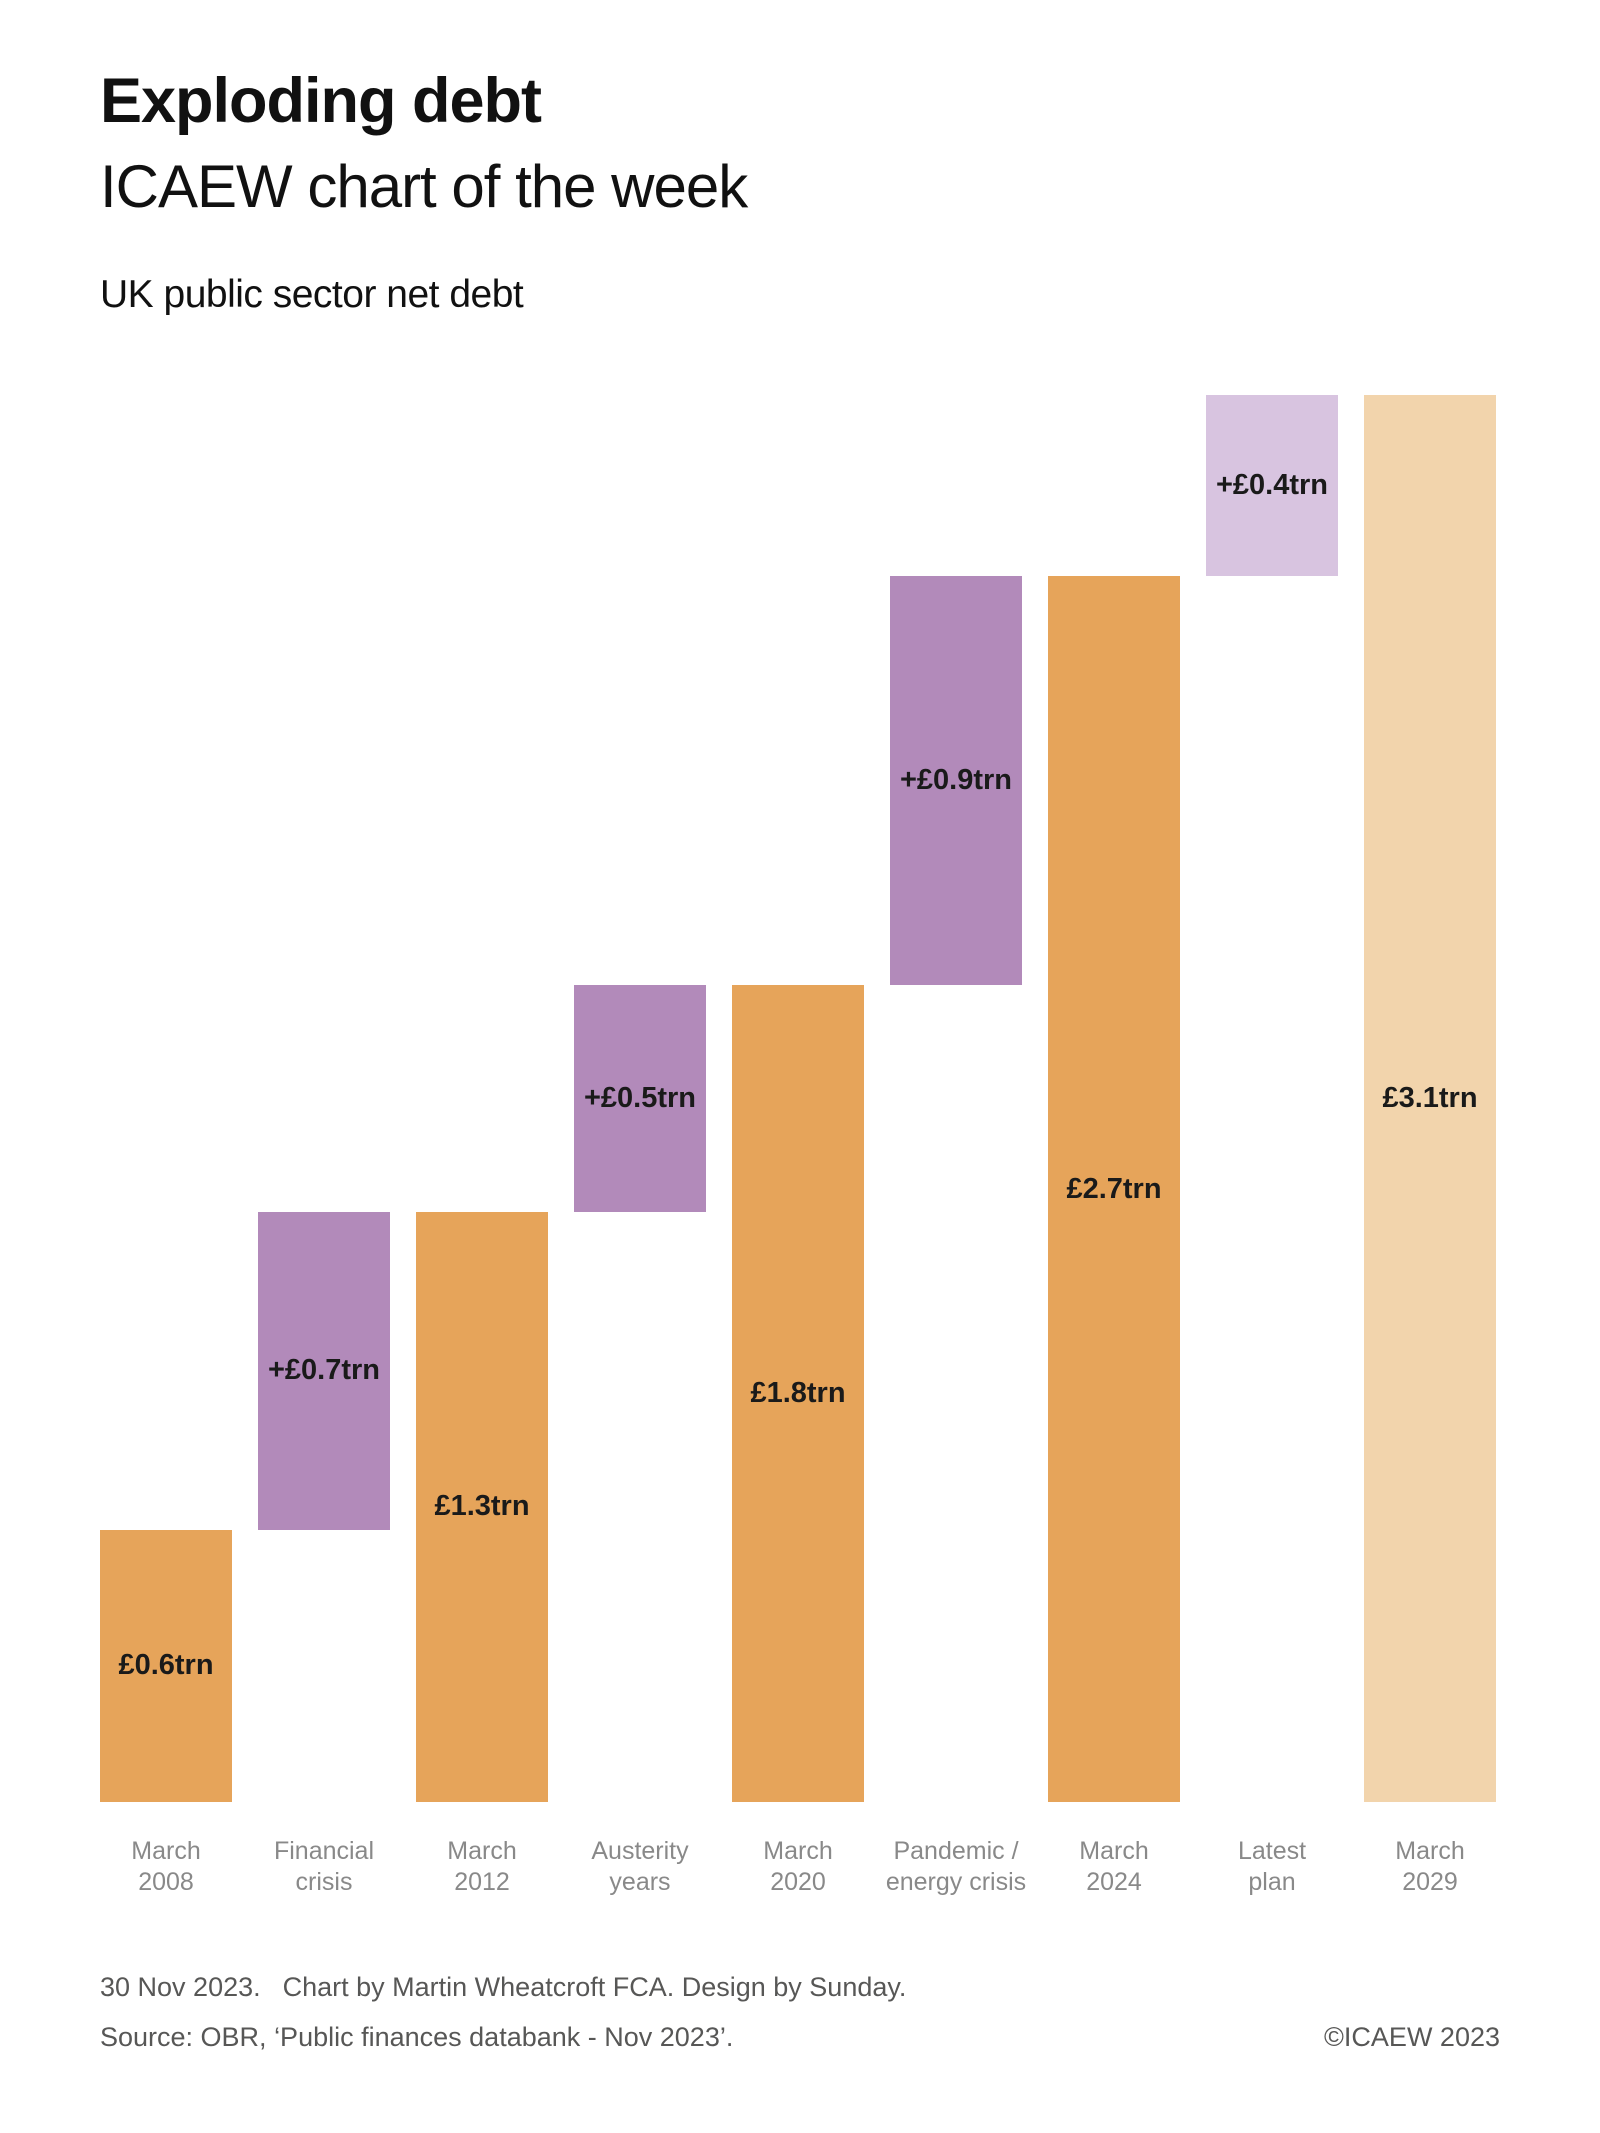 The width and height of the screenshot is (1600, 2133). I want to click on axis-label-march-2020: March 2020, so click(798, 1866).